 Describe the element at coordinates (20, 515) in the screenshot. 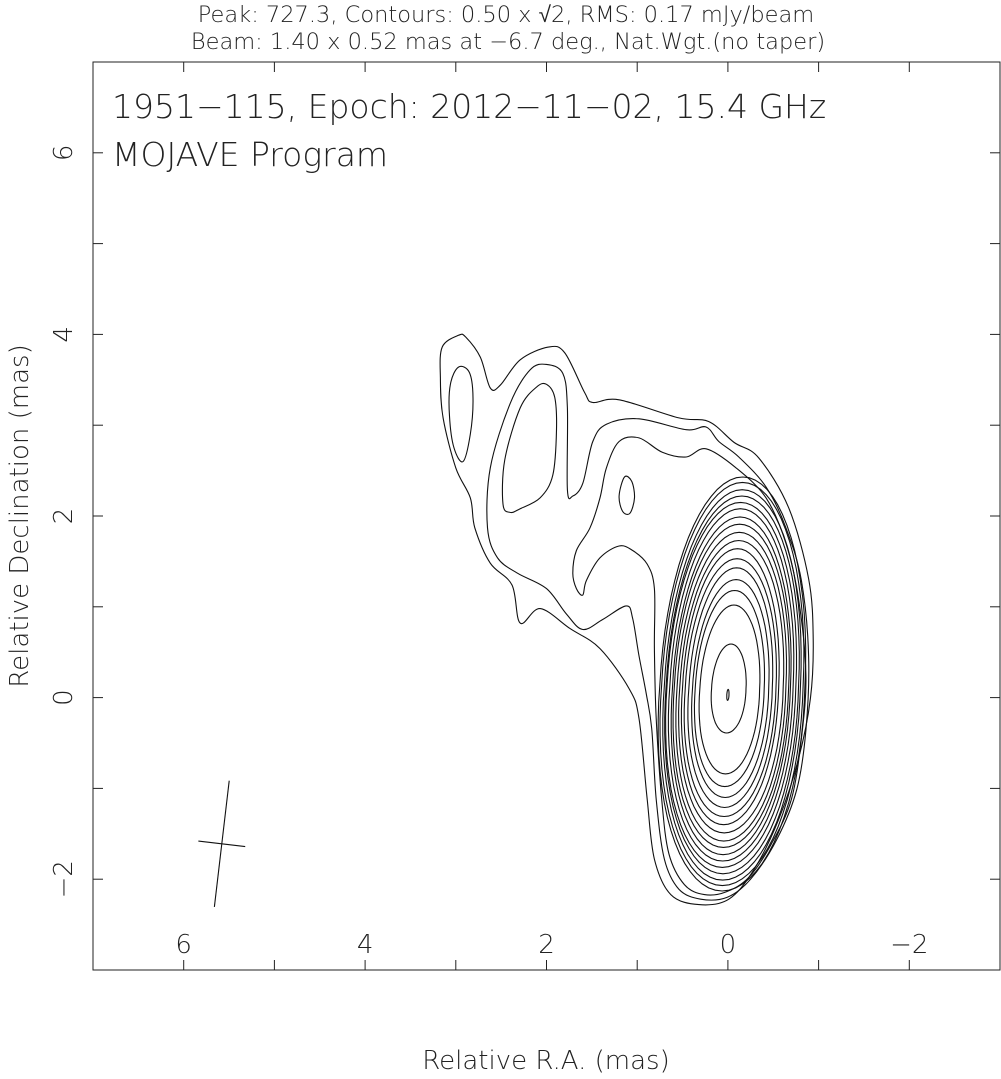

I see `y-axis-label: Relative Declination (mas)` at that location.